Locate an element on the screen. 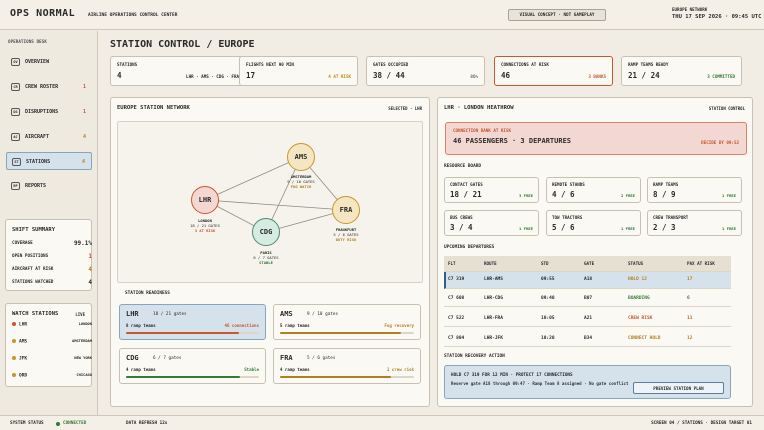 The height and width of the screenshot is (430, 764). kpi-label: STATIONS is located at coordinates (127, 64).